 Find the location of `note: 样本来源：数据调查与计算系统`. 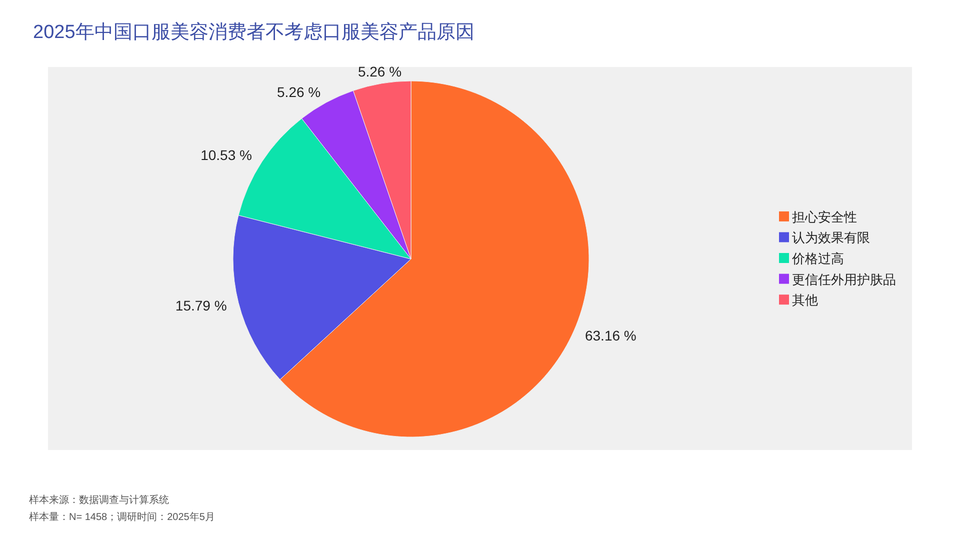

note: 样本来源：数据调查与计算系统 is located at coordinates (99, 500).